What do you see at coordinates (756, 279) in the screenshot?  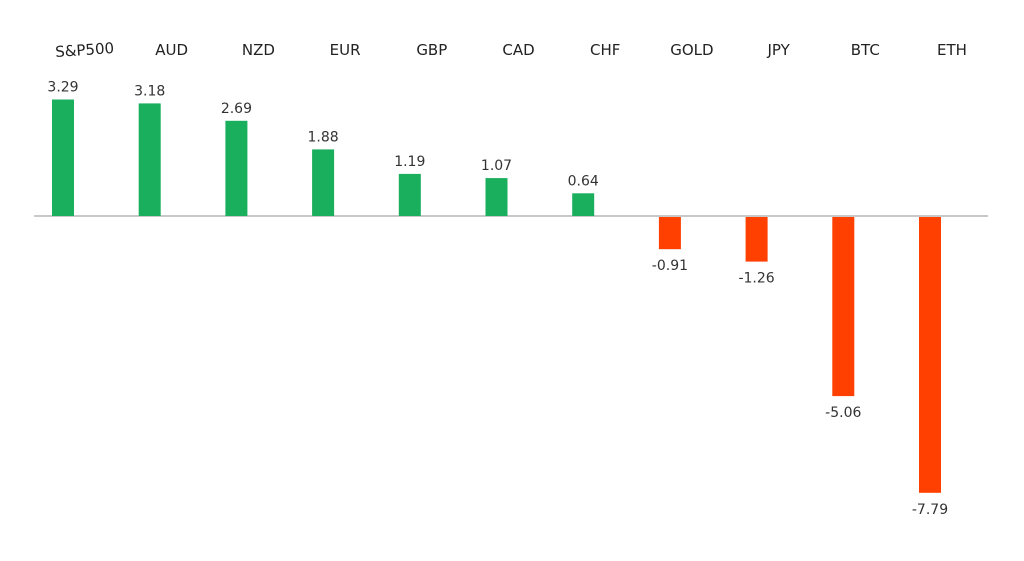 I see `value-label-jpy: -1.26` at bounding box center [756, 279].